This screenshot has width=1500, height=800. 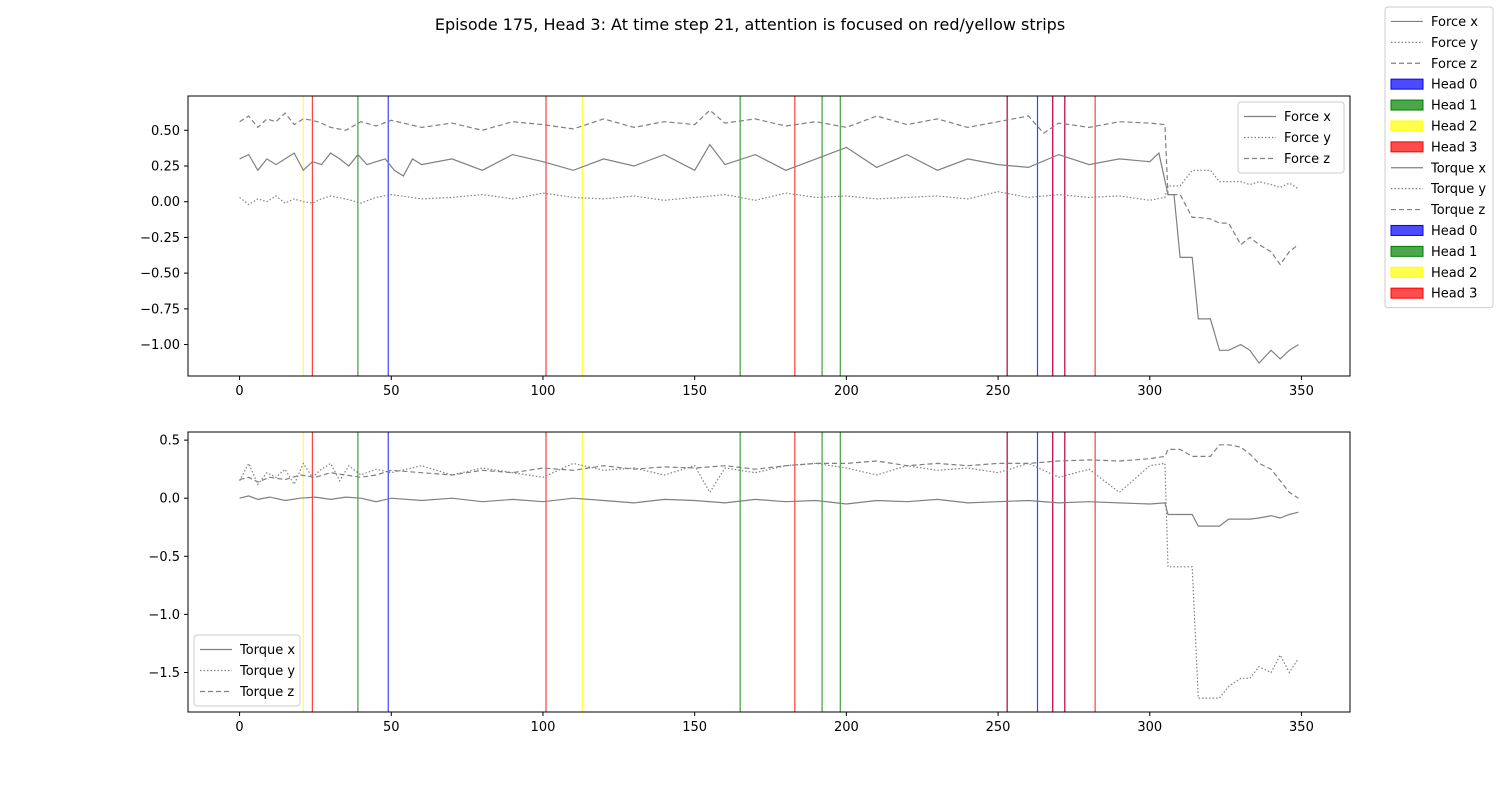 I want to click on series-torque-z, so click(x=769, y=471).